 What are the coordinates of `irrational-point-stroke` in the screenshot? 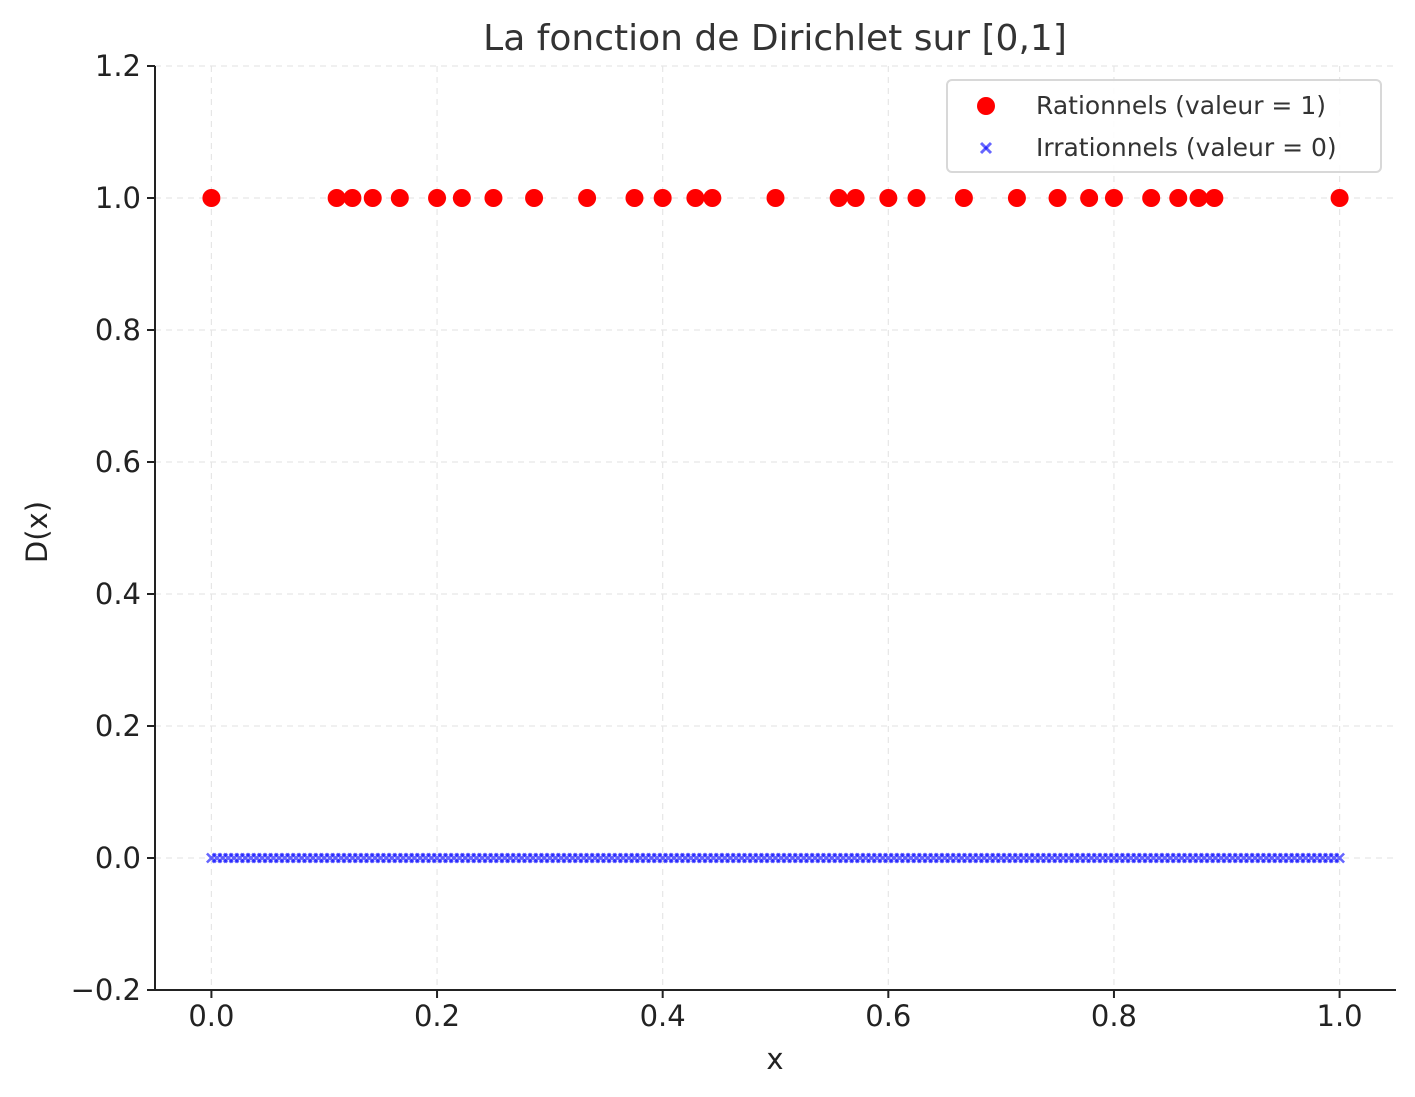 It's located at (1340, 858).